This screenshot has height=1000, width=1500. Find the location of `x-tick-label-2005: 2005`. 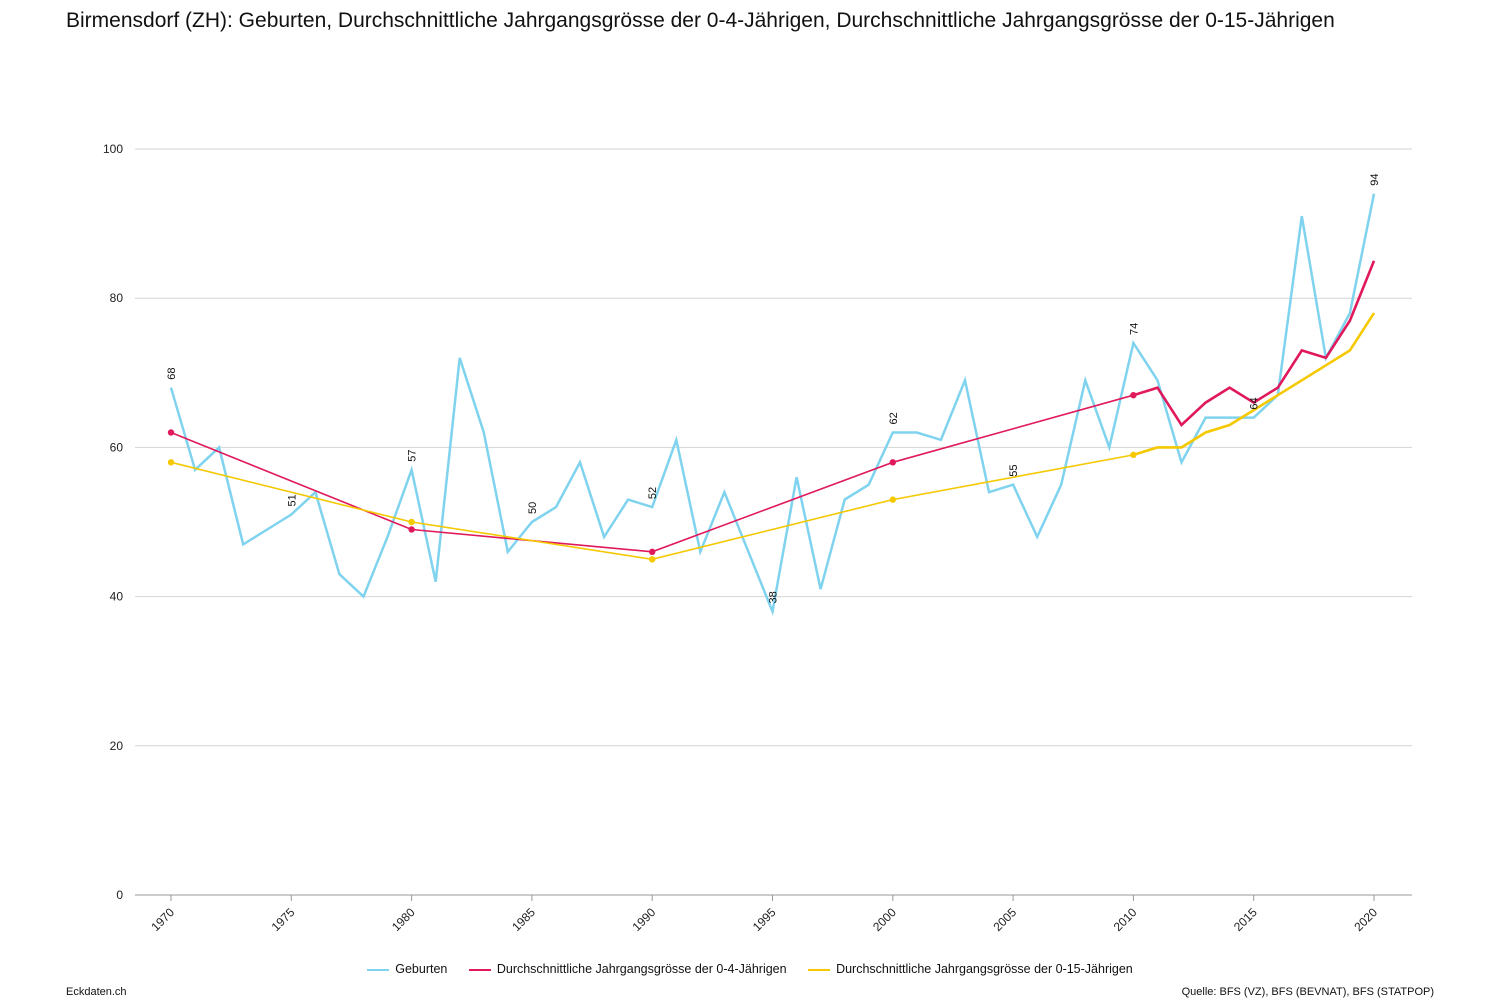

x-tick-label-2005: 2005 is located at coordinates (1004, 919).